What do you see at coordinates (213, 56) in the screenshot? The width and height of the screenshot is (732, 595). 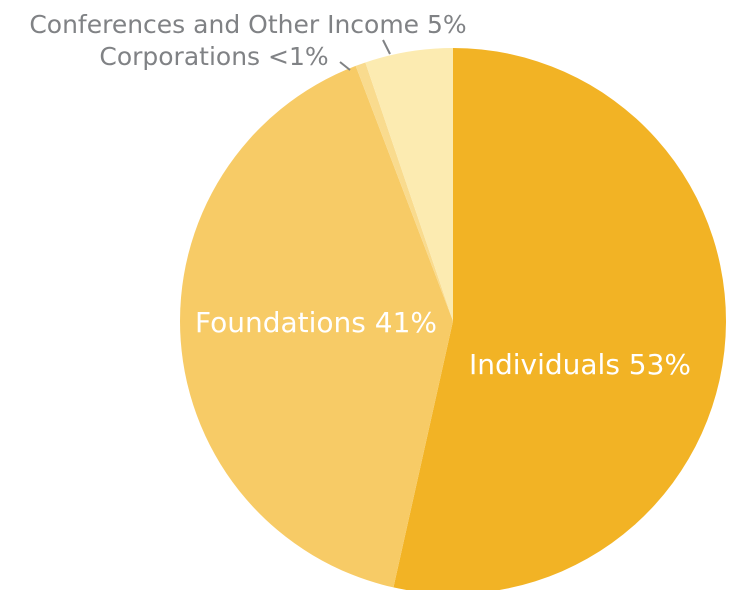 I see `slice-label-corporations: Corporations <1%` at bounding box center [213, 56].